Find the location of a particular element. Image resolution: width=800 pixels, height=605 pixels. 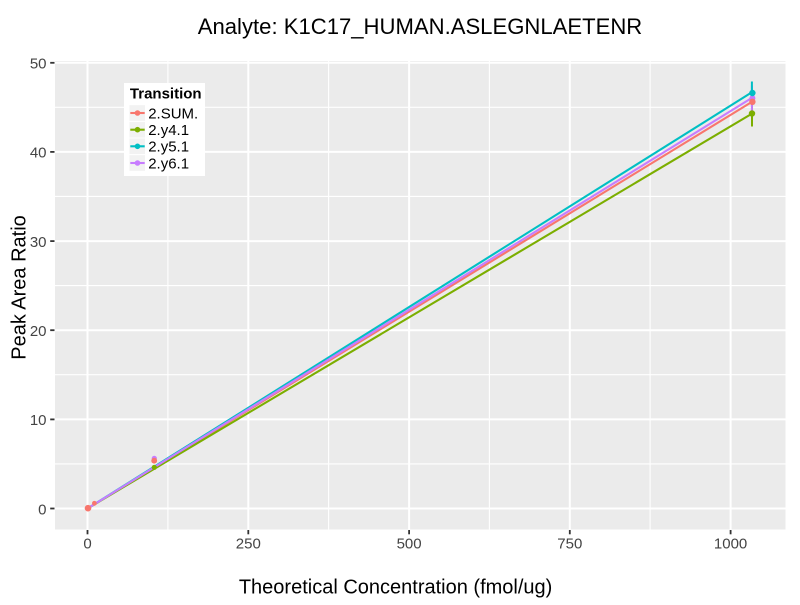

svg-text:Analyte: K1C17_HUMAN.ASLEGNLAE: Analyte: K1C17_HUMAN.ASLEGNLAETENR is located at coordinates (420, 26).